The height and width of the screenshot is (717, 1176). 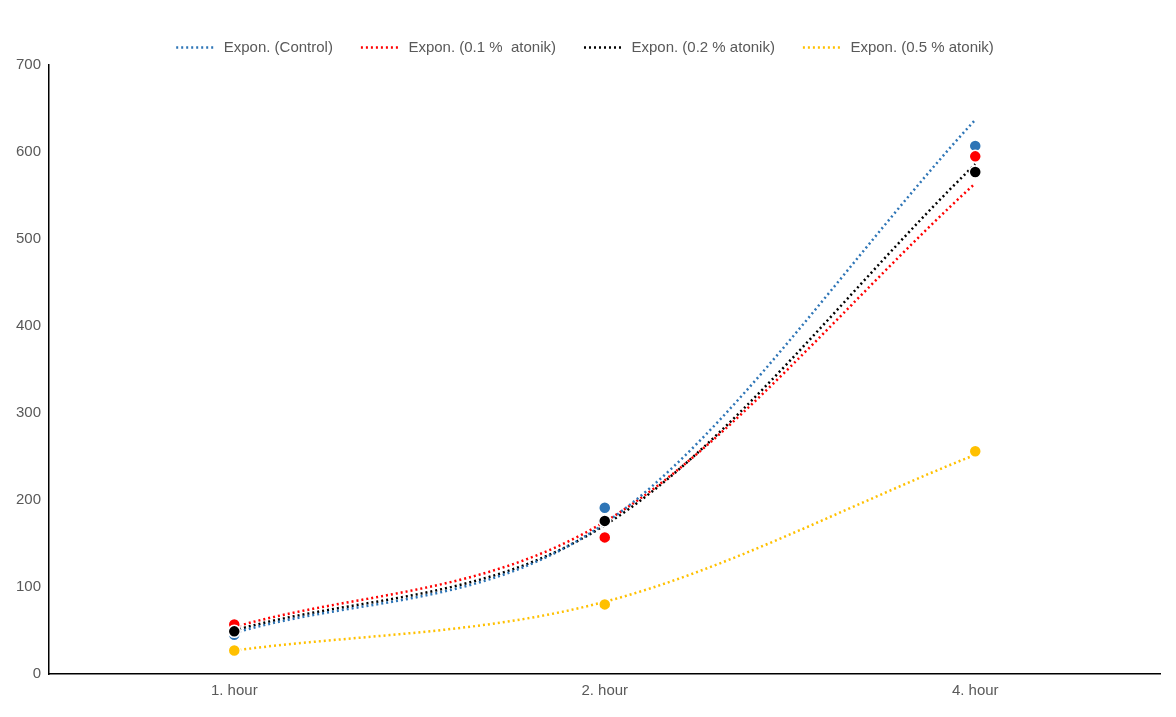 What do you see at coordinates (922, 46) in the screenshot?
I see `legend-label: Expon. (0.5 % atonik)` at bounding box center [922, 46].